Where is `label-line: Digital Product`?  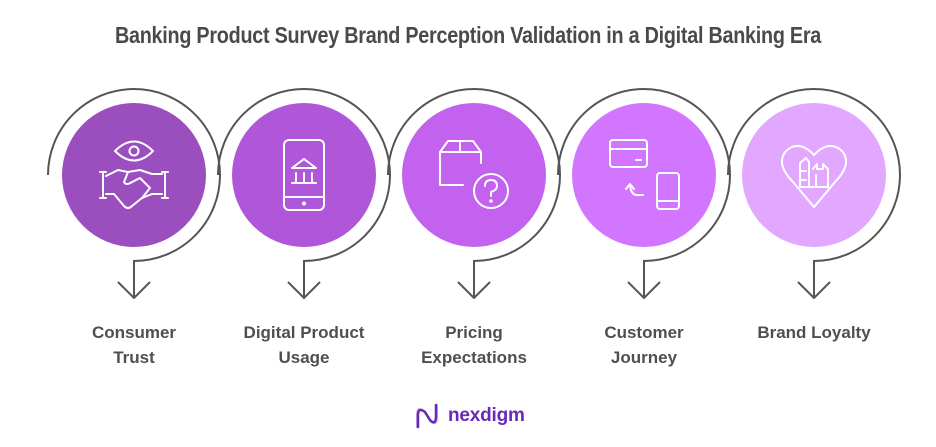 label-line: Digital Product is located at coordinates (304, 332).